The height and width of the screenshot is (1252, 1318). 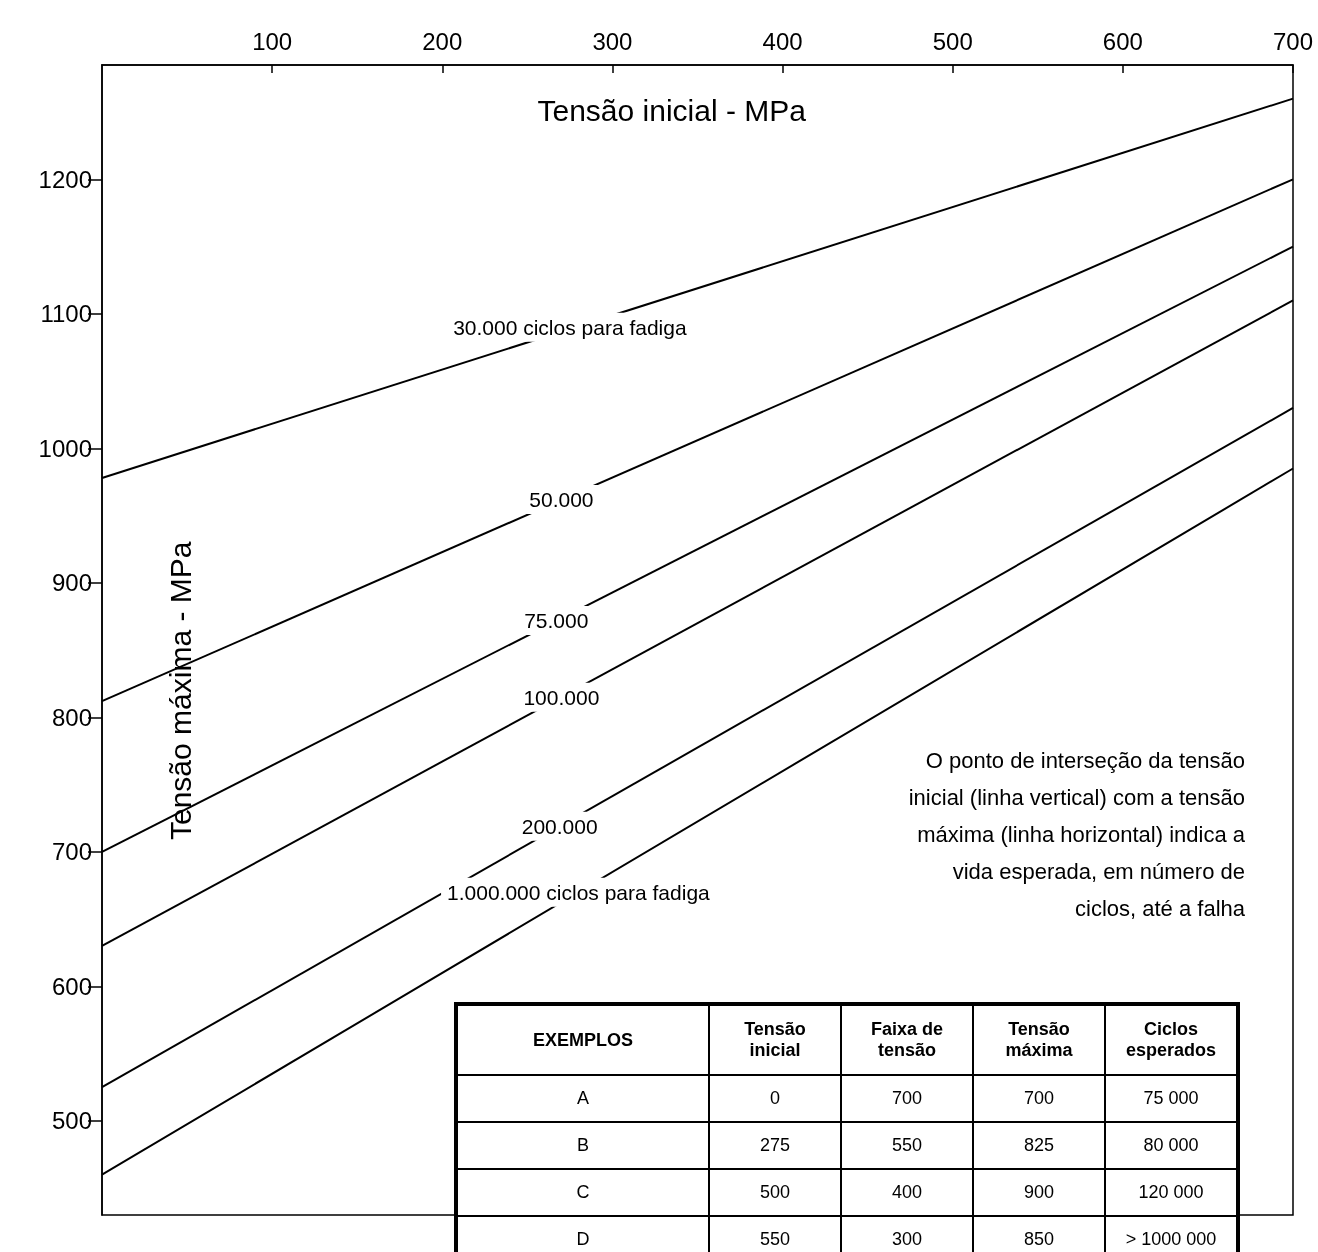 I want to click on y-tick-label: 1000, so click(x=65, y=448).